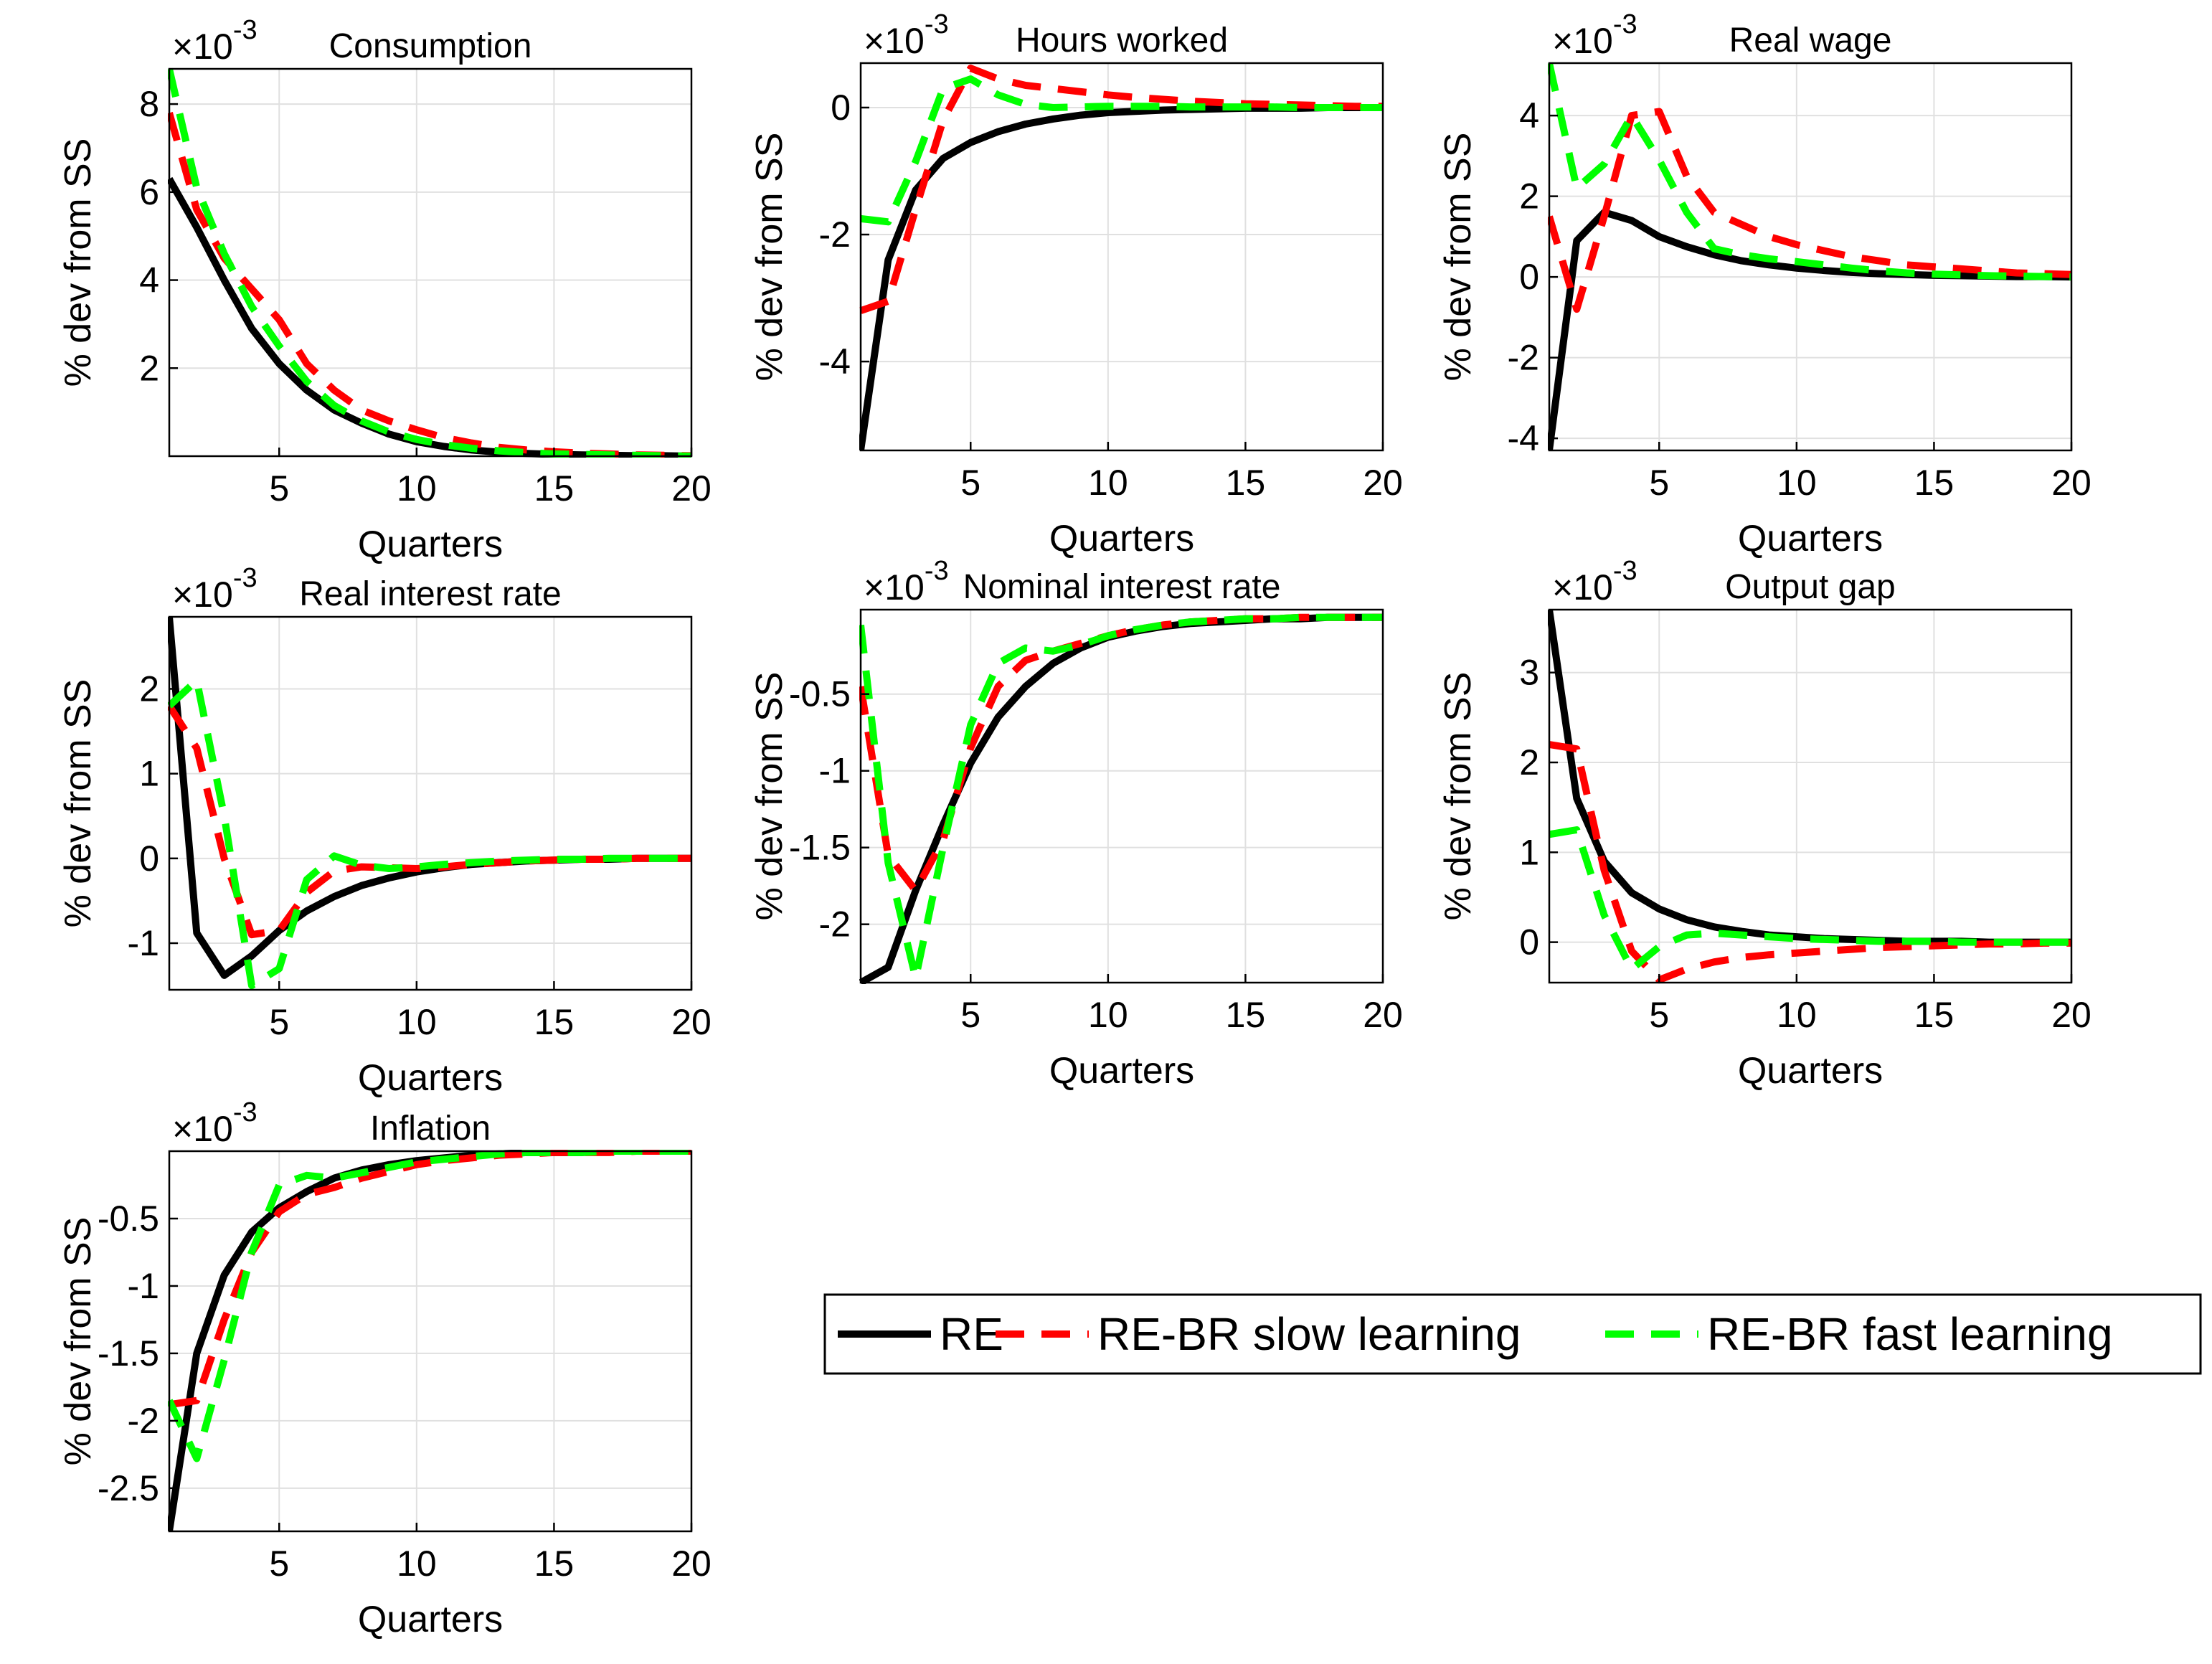  What do you see at coordinates (1122, 587) in the screenshot?
I see `panel-title: Nominal interest rate` at bounding box center [1122, 587].